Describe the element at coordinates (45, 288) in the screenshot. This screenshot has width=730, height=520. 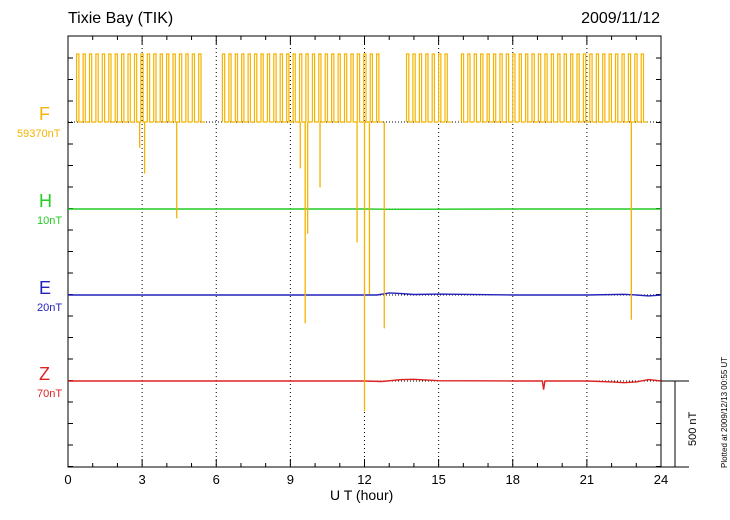
I see `component-e-label: E` at that location.